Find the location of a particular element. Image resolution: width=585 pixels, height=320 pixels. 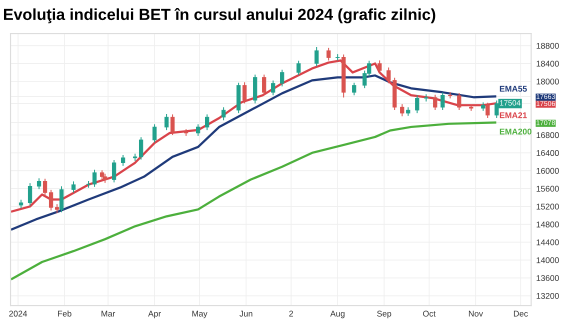

y-tick-label: 18800 is located at coordinates (547, 45).